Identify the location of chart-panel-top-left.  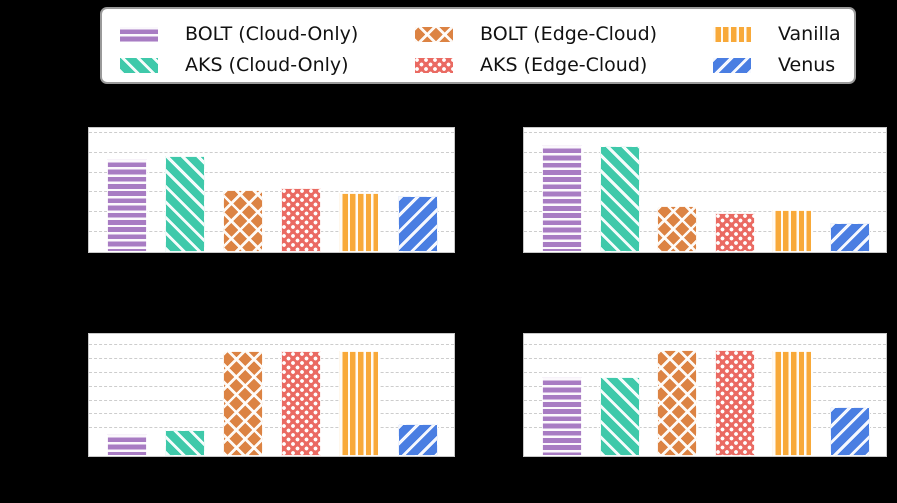
(271, 190).